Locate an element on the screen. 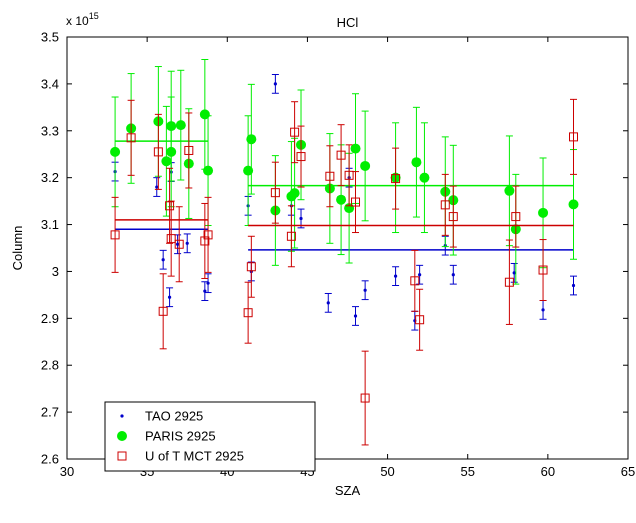 This screenshot has width=636, height=523. legend: TAO 2925 PARIS 2925 U of T MCT 2925 is located at coordinates (210, 436).